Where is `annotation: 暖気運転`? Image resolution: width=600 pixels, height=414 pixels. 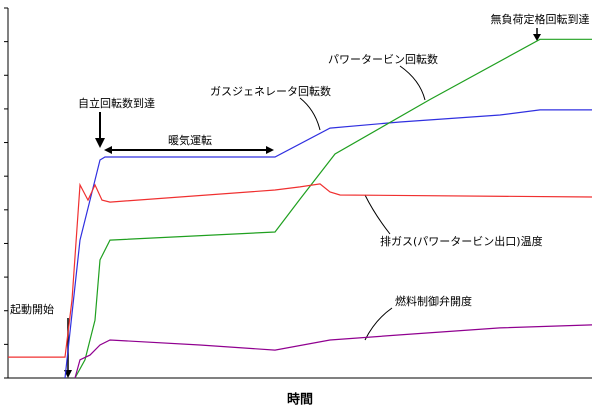
annotation: 暖気運転 is located at coordinates (190, 140).